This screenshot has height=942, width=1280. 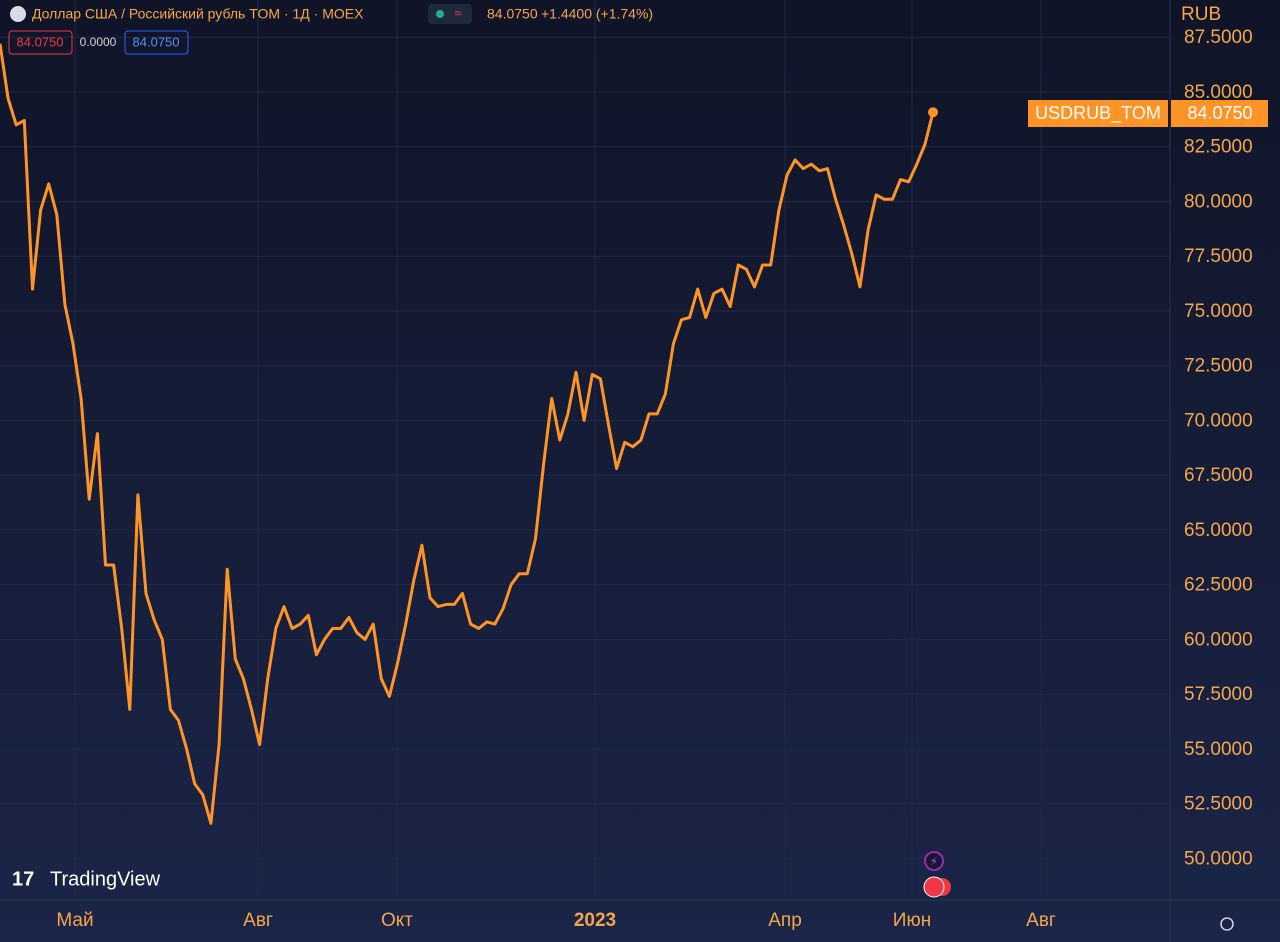 I want to click on x-tick-label: Июн, so click(x=912, y=920).